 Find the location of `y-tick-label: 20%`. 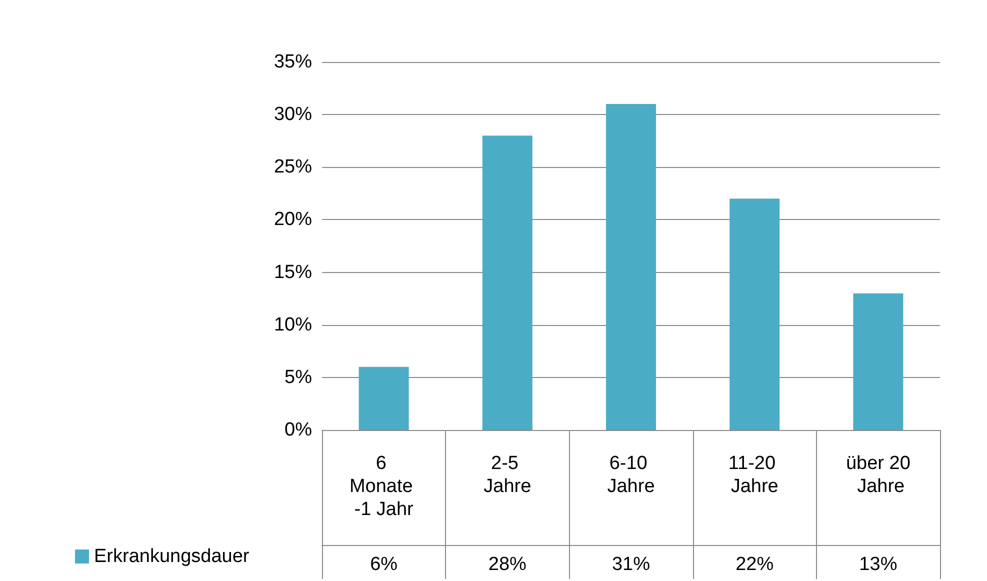

y-tick-label: 20% is located at coordinates (293, 219).